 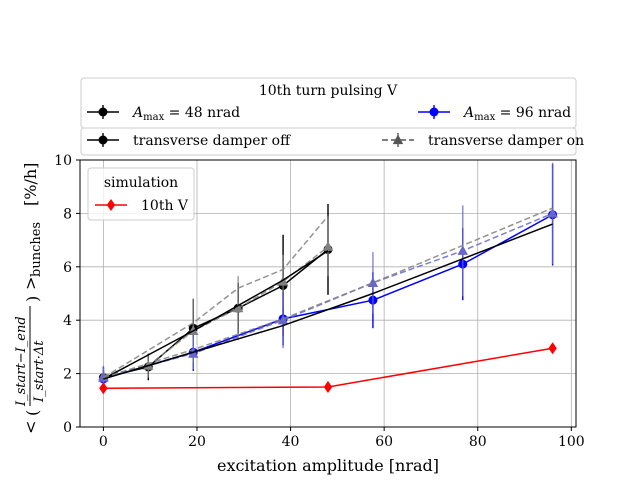 What do you see at coordinates (328, 91) in the screenshot?
I see `top-legend-title: 10th turn pulsing V` at bounding box center [328, 91].